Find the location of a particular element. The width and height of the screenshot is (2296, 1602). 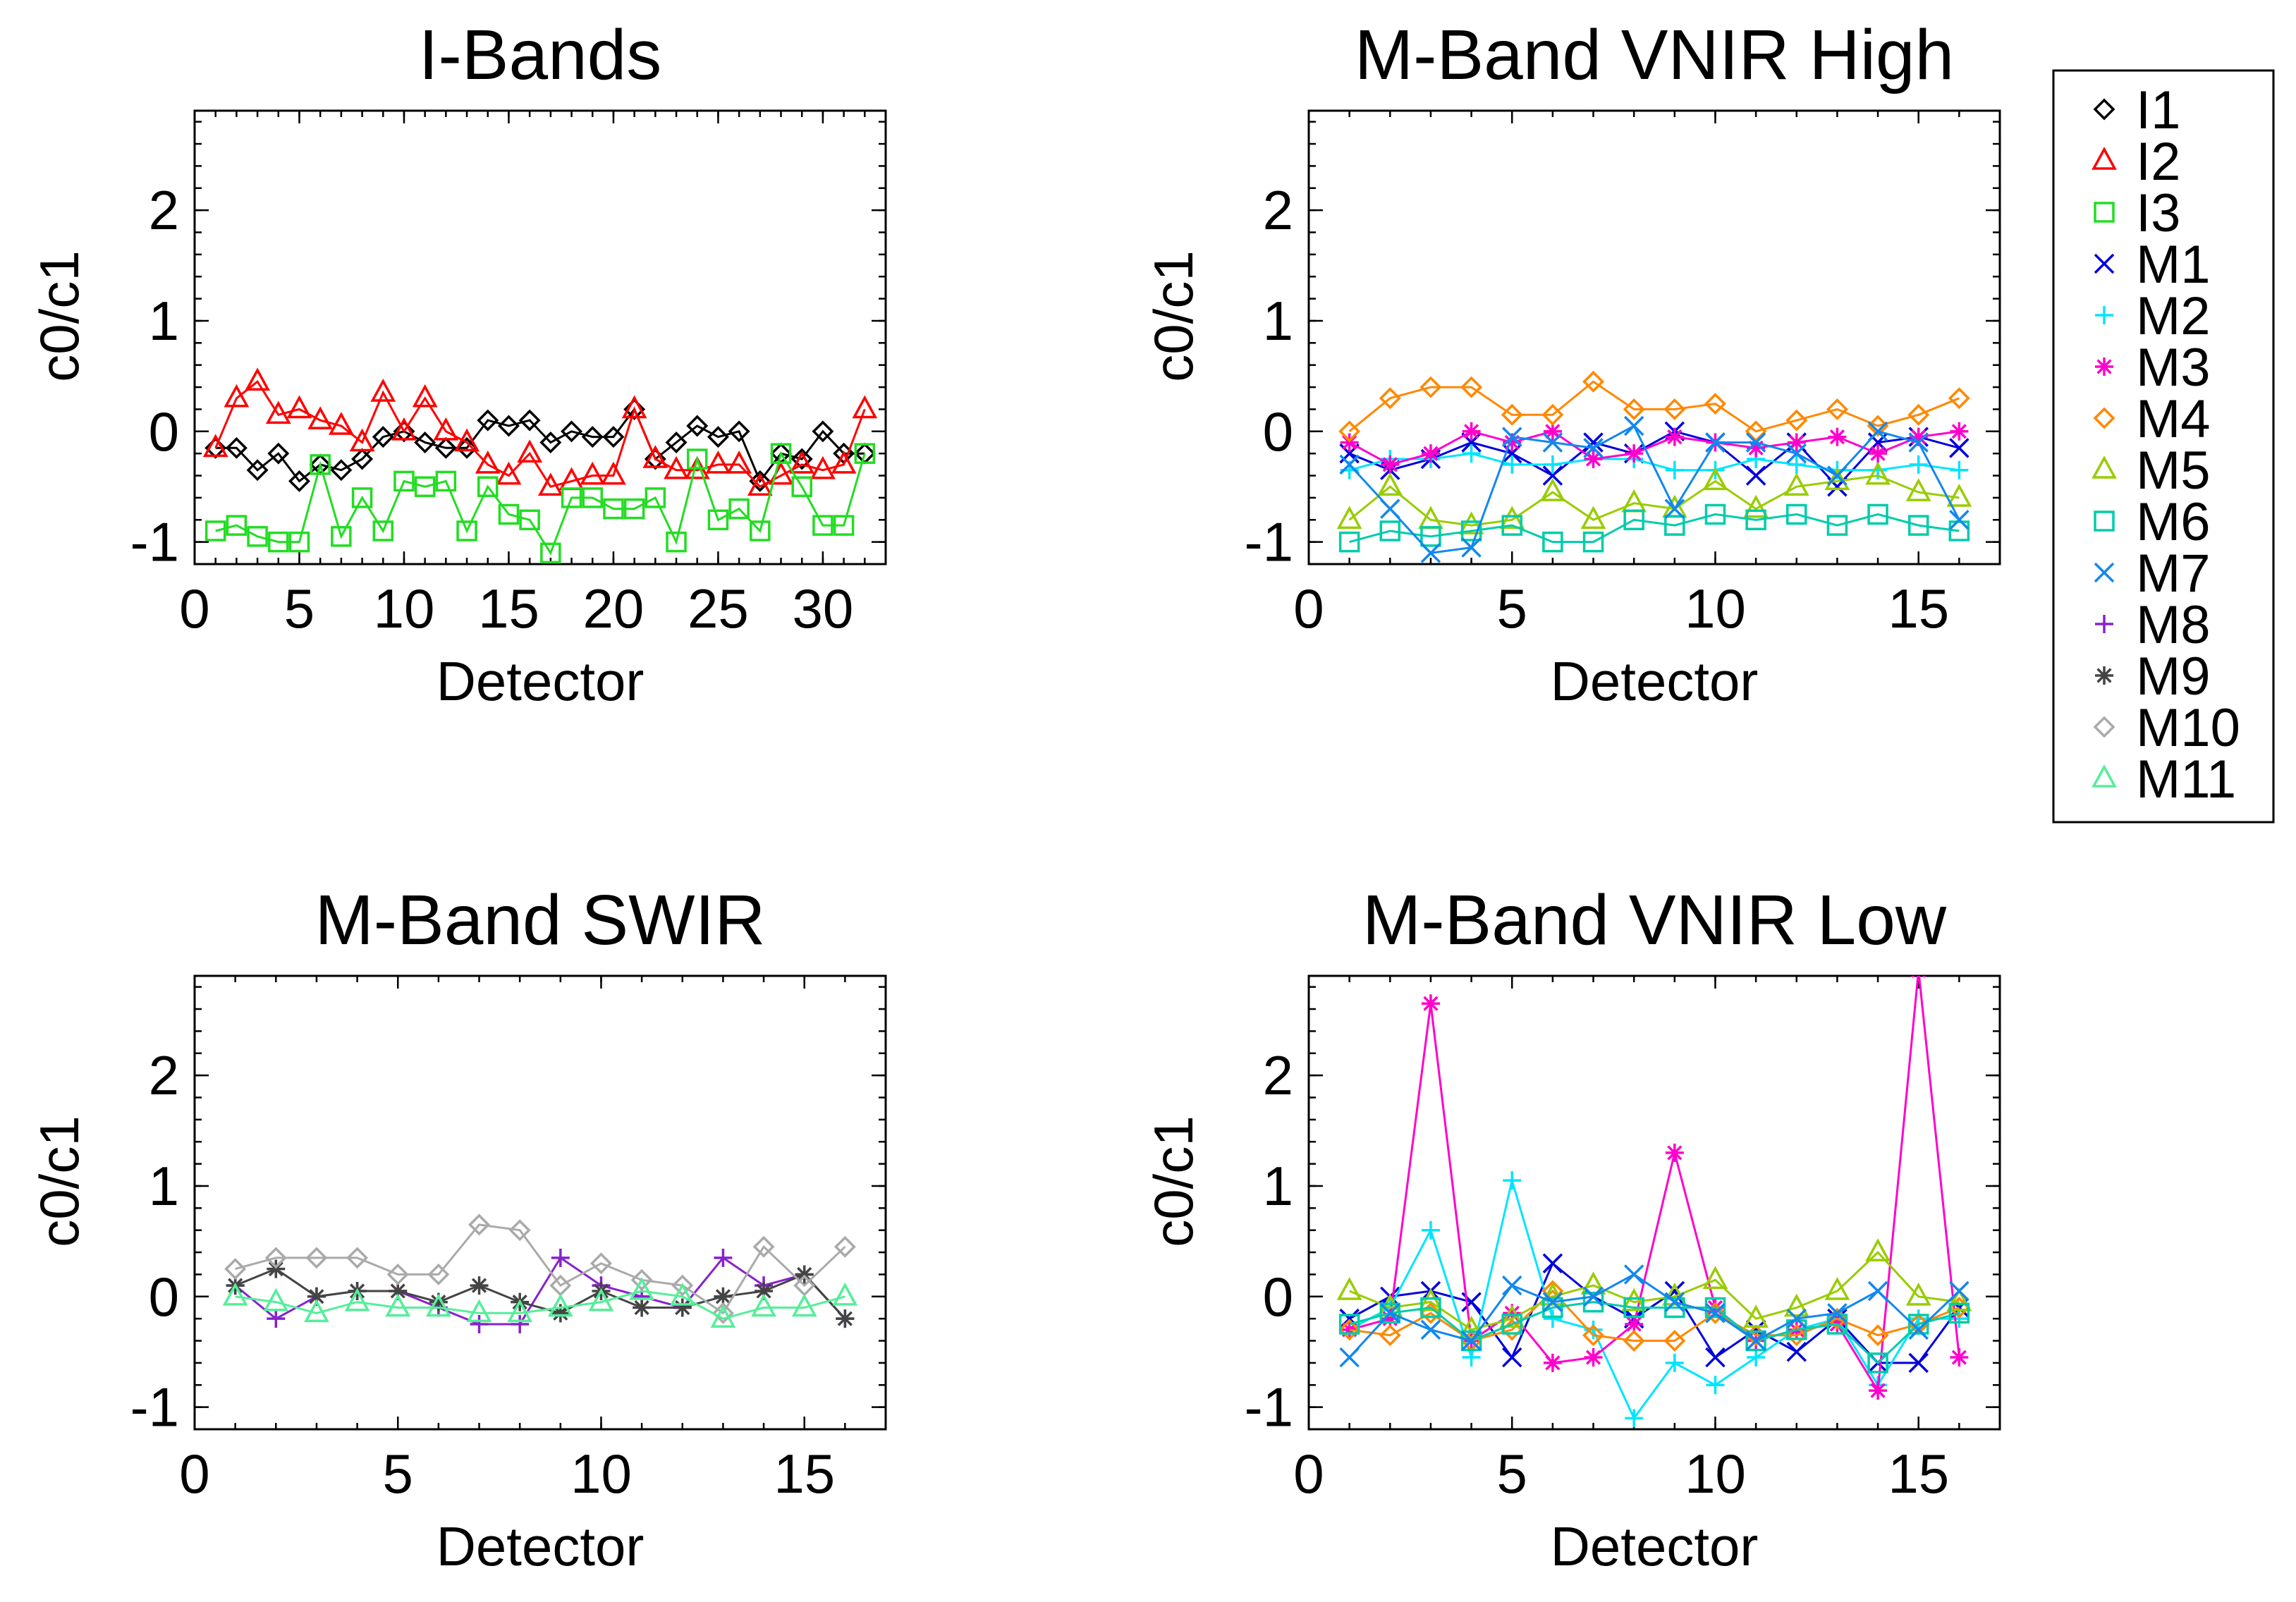

series-m9 is located at coordinates (540, 1293).